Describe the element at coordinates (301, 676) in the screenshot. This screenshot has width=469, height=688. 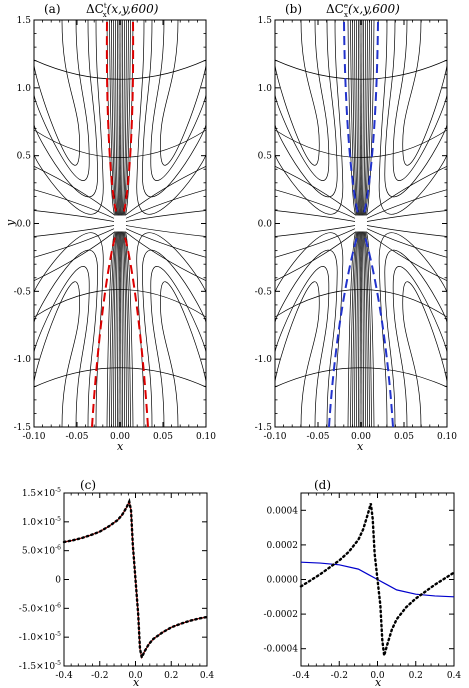
I see `panel-d-xtick-label: -0.4` at that location.